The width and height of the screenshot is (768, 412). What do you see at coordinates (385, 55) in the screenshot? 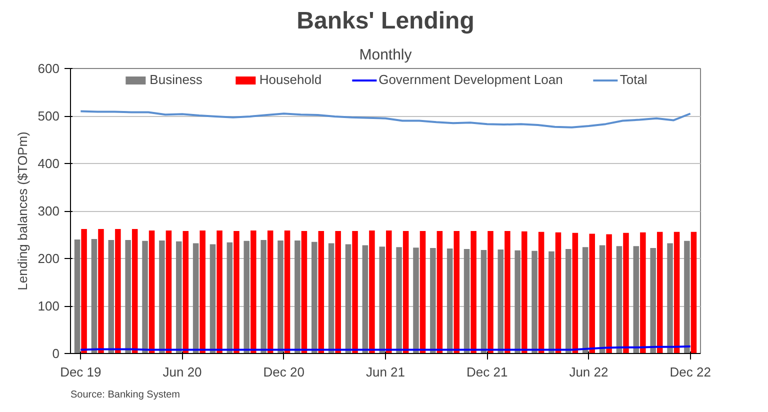
I see `chart-subtitle: Monthly` at bounding box center [385, 55].